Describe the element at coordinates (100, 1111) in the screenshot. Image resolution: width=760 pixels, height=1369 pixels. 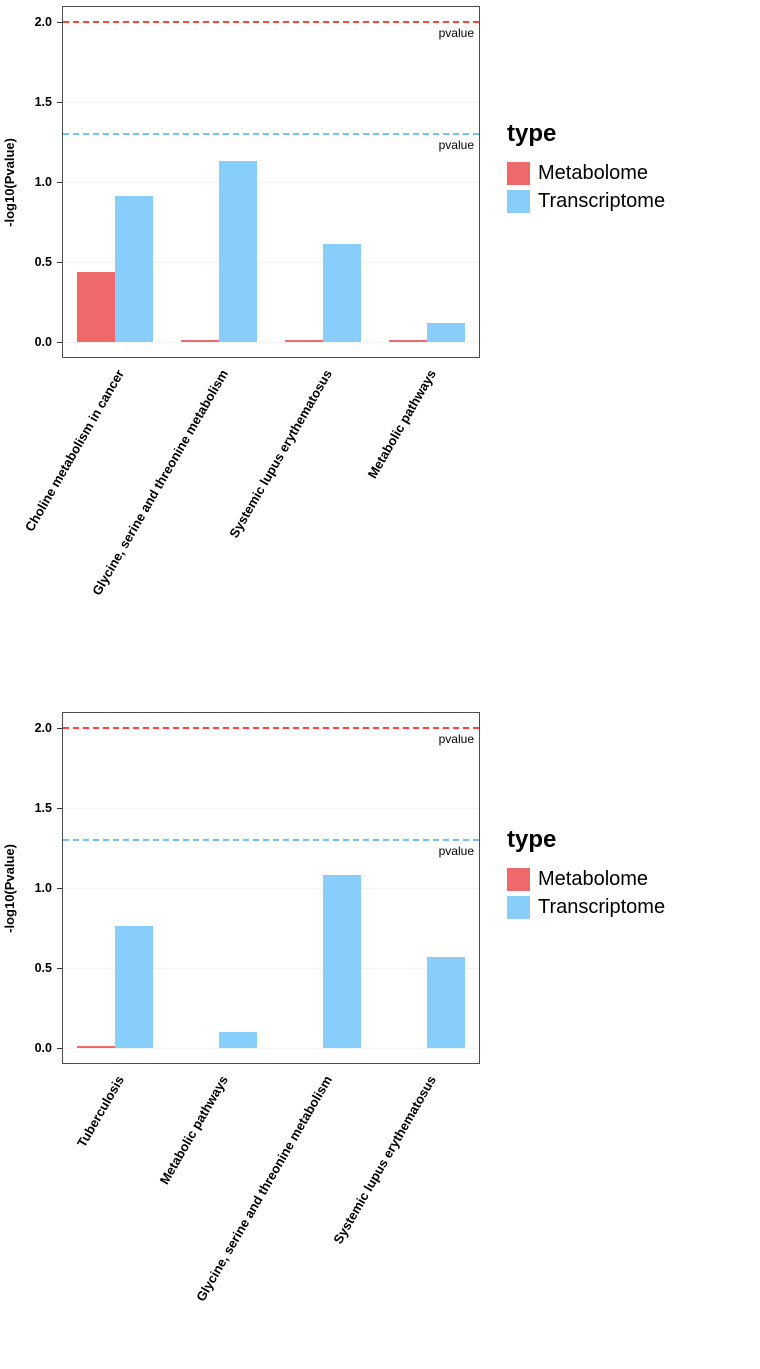
I see `x-tick-label: Tuberculosis` at that location.